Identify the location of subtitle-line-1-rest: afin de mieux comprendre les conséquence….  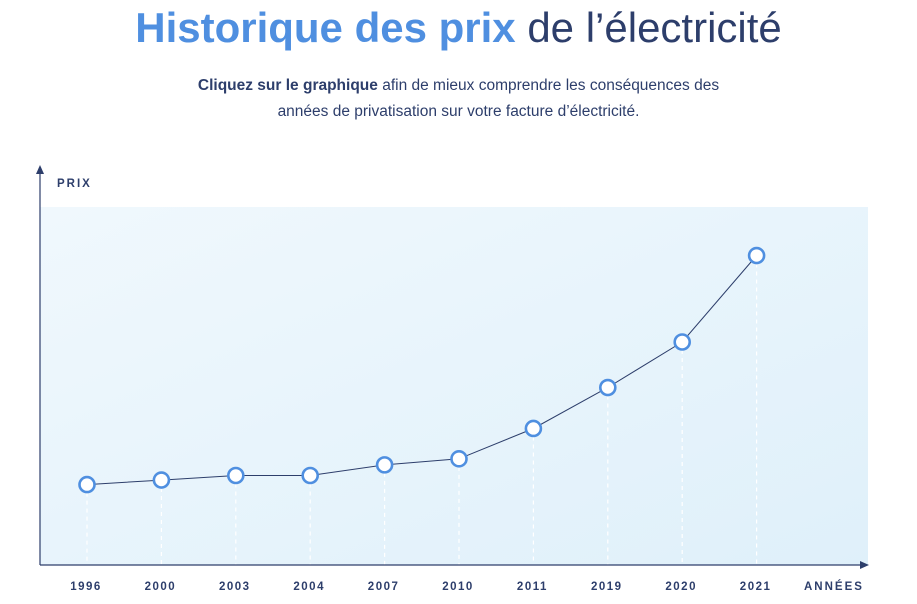
(548, 85).